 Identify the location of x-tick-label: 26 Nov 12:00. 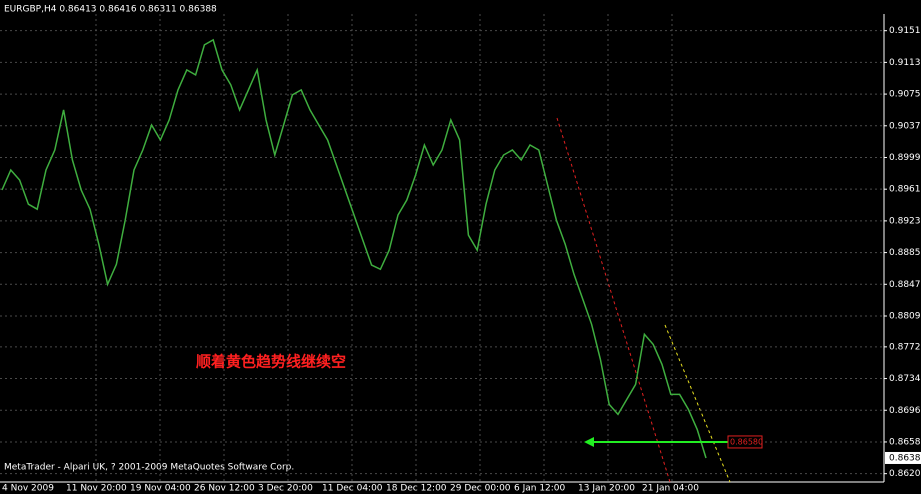
(224, 489).